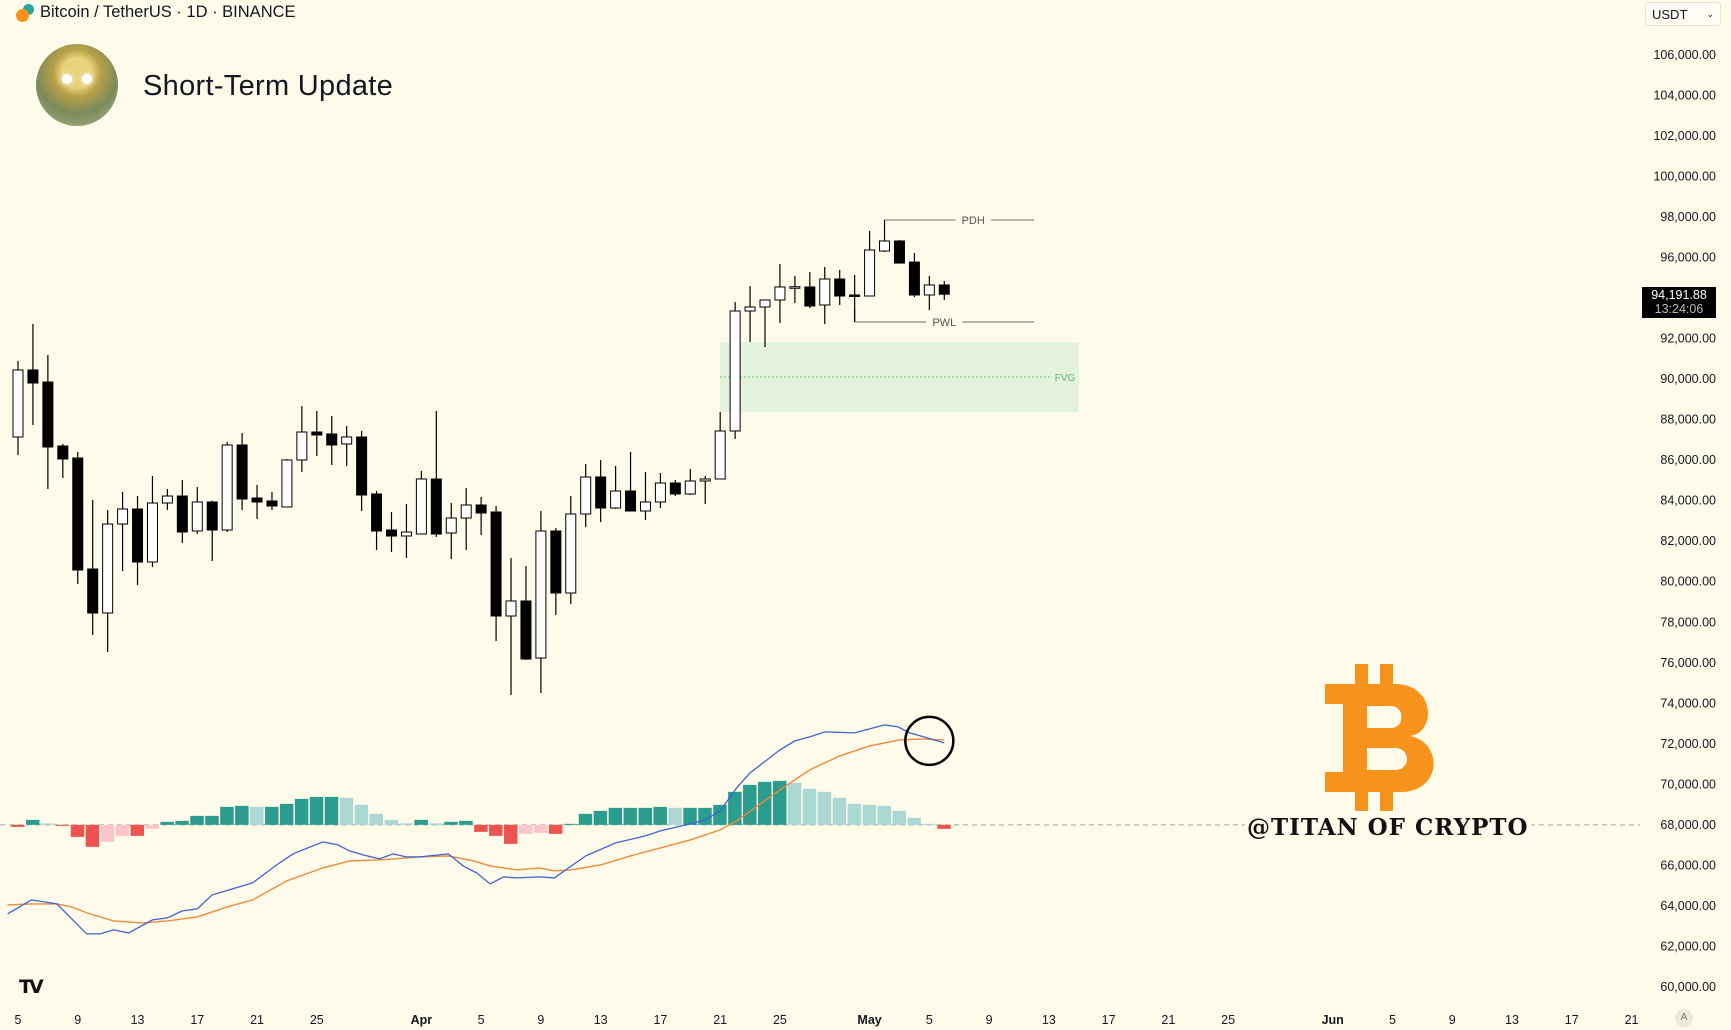 This screenshot has height=1030, width=1731. I want to click on price-tick-label: 96,000.00, so click(1688, 258).